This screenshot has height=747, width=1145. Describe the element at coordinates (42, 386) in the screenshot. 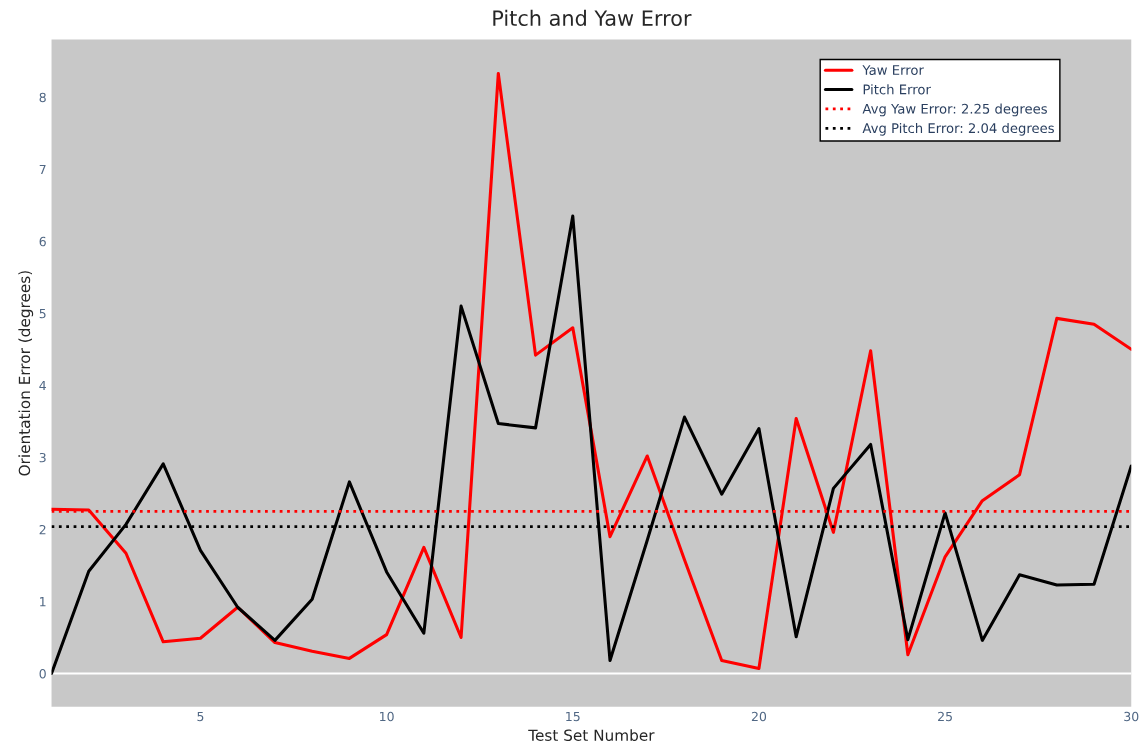

I see `y-tick-label: 4` at that location.